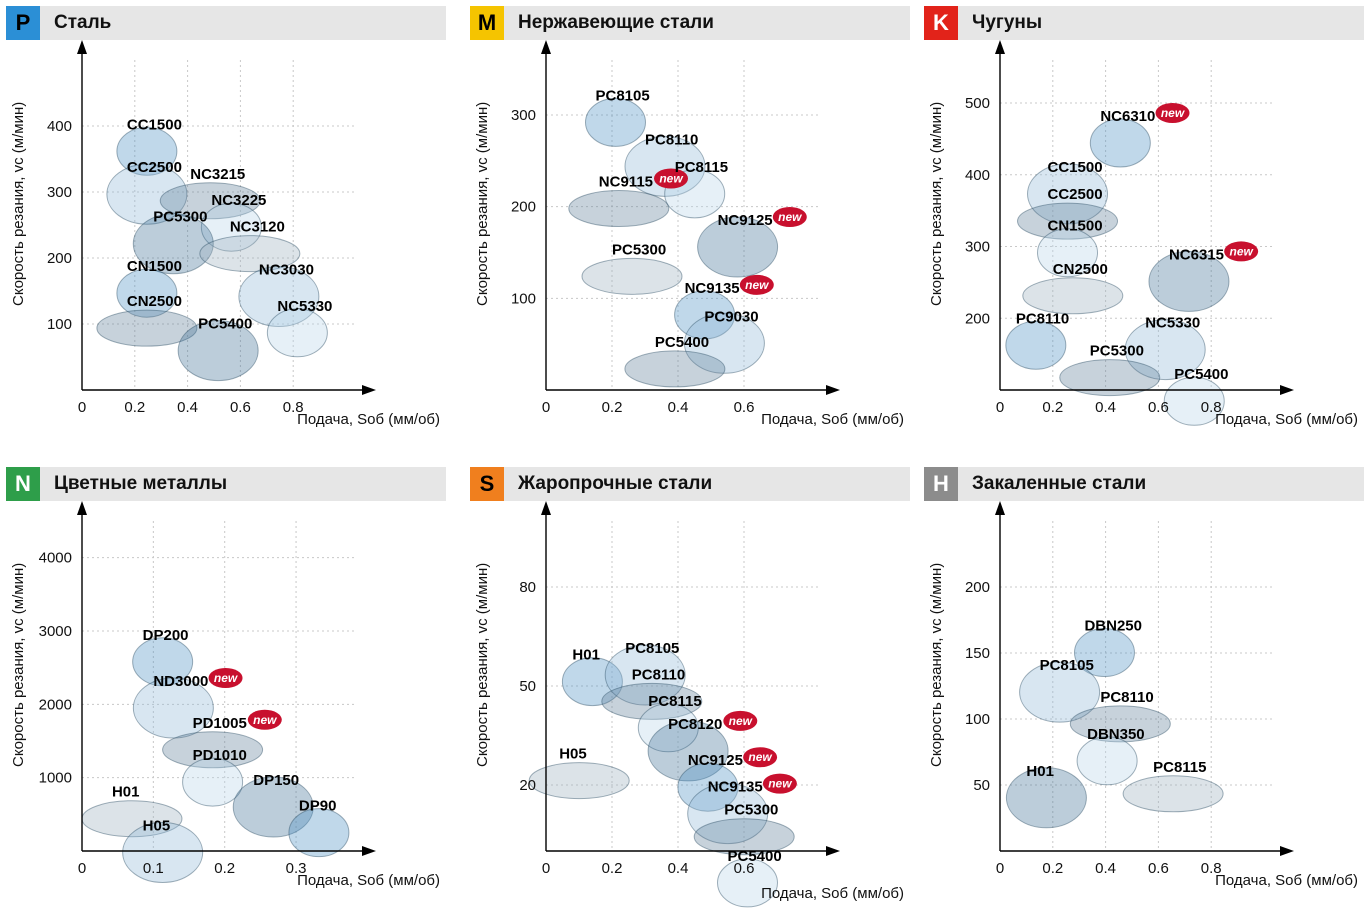 This screenshot has height=908, width=1369. Describe the element at coordinates (55, 558) in the screenshot. I see `y-tick-label: 4000` at that location.